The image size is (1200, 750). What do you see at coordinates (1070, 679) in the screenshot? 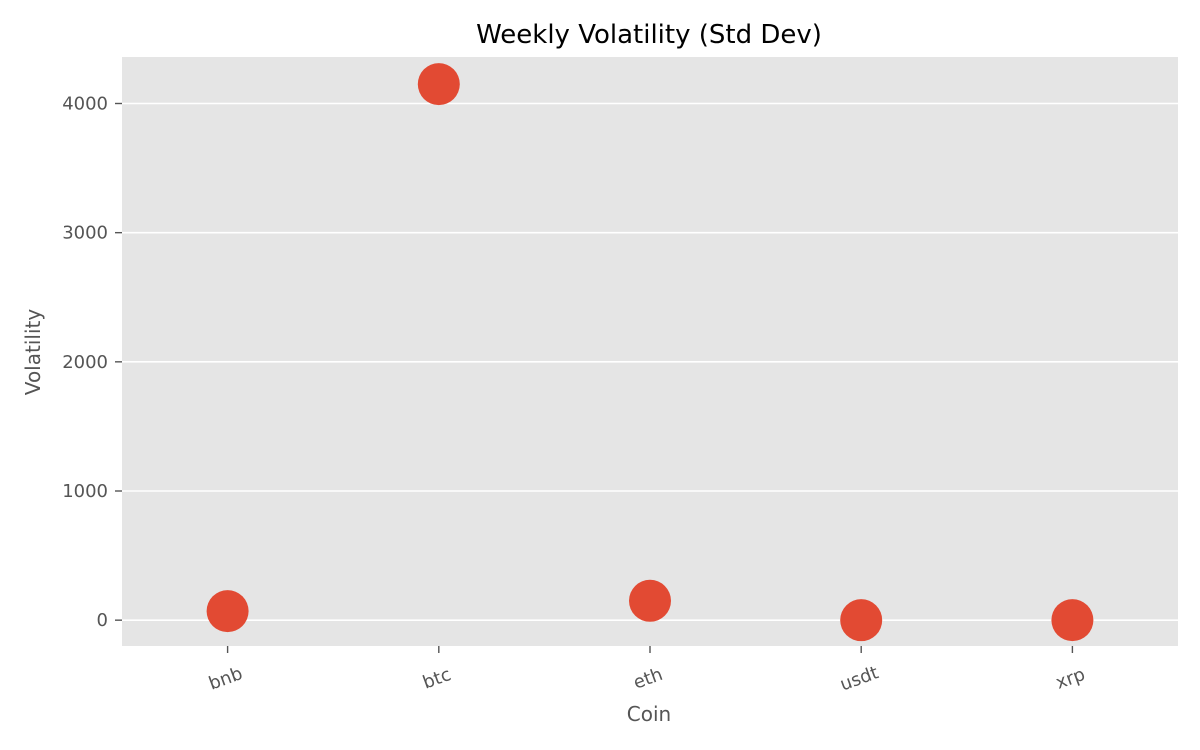
I see `x-tick-label: xrp` at bounding box center [1070, 679].